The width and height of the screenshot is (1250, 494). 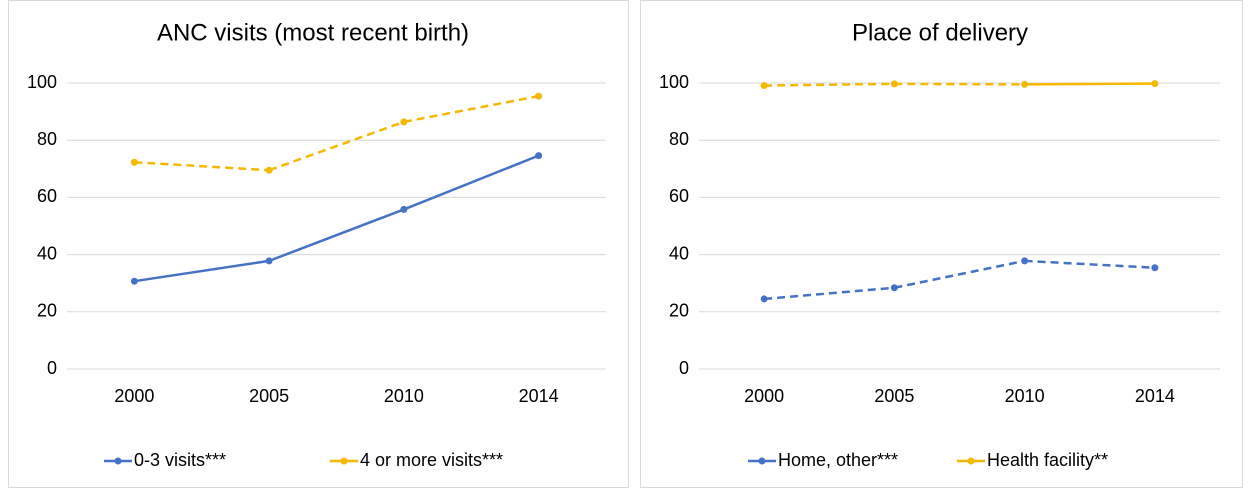 What do you see at coordinates (940, 32) in the screenshot?
I see `chart-title: Place of delivery` at bounding box center [940, 32].